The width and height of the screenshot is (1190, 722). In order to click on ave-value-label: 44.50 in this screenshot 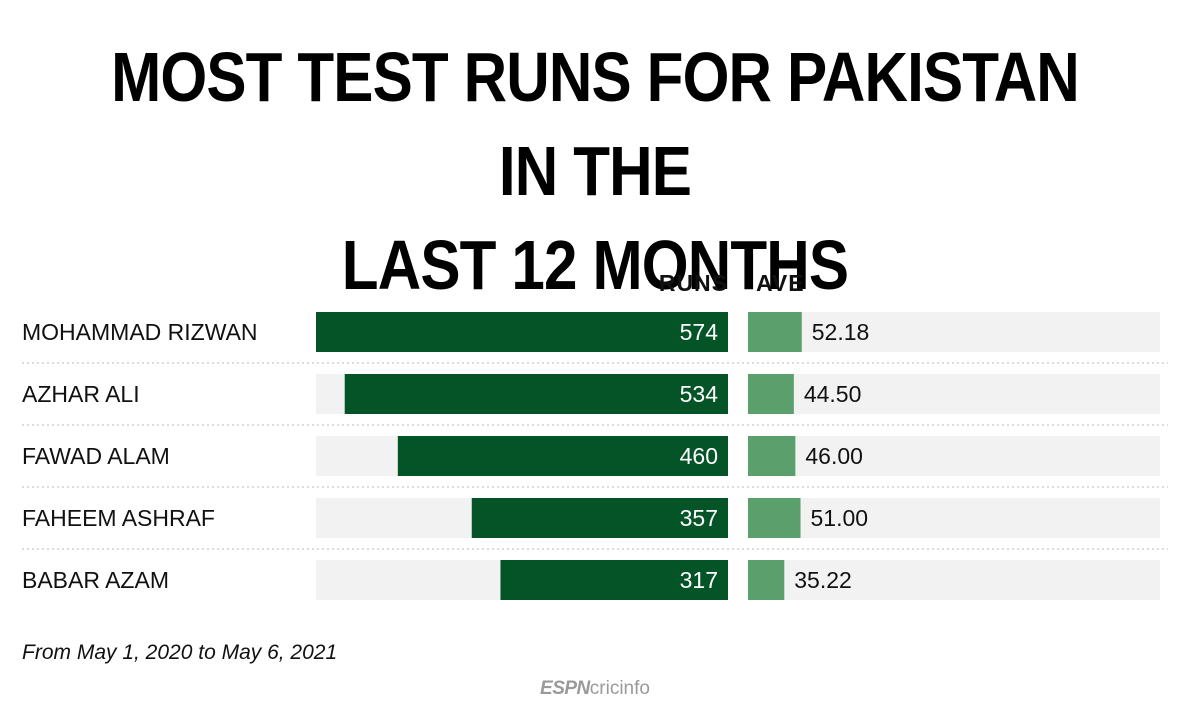, I will do `click(833, 394)`.